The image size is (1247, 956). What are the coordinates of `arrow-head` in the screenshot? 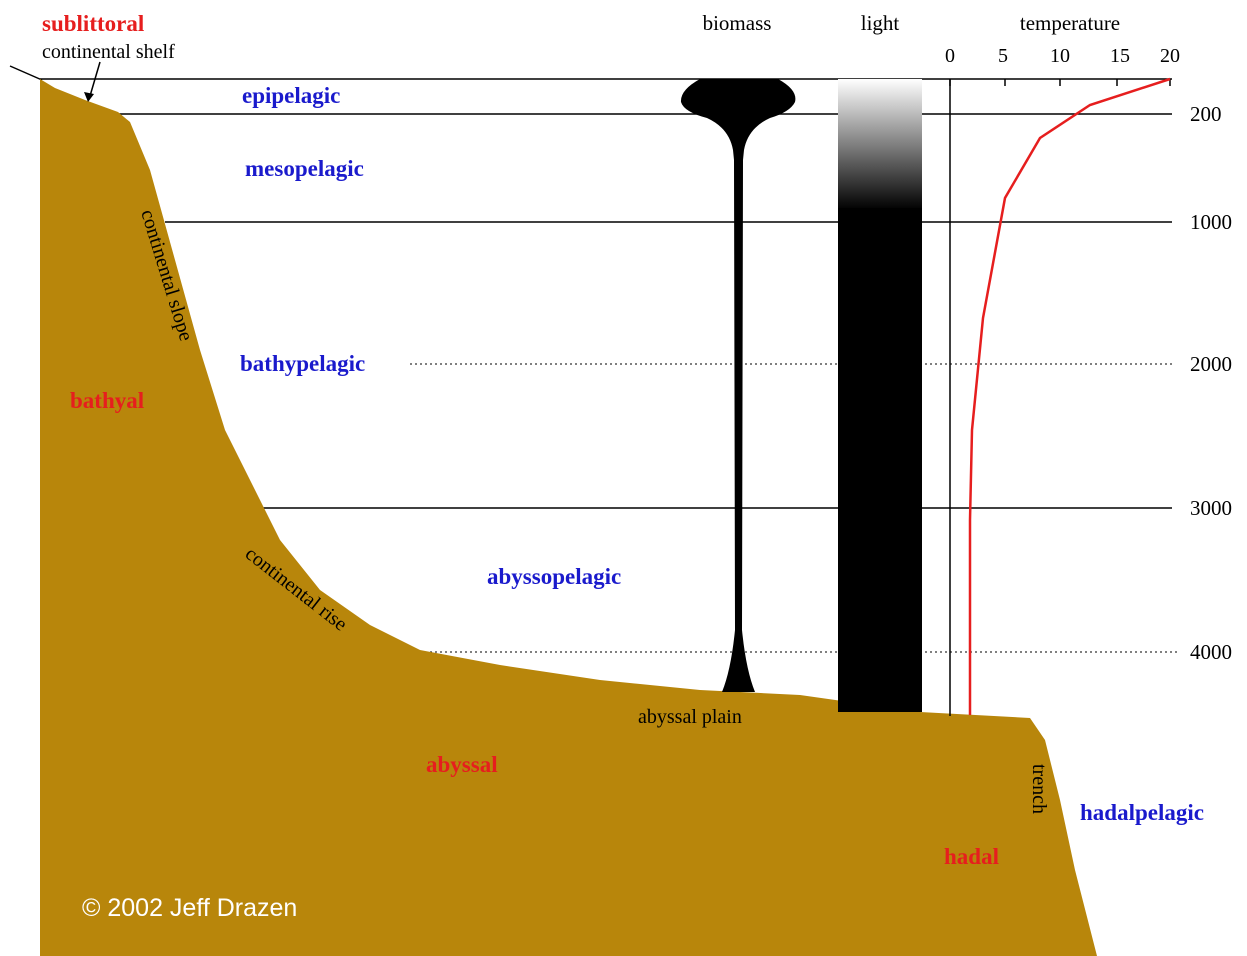 It's located at (89, 97).